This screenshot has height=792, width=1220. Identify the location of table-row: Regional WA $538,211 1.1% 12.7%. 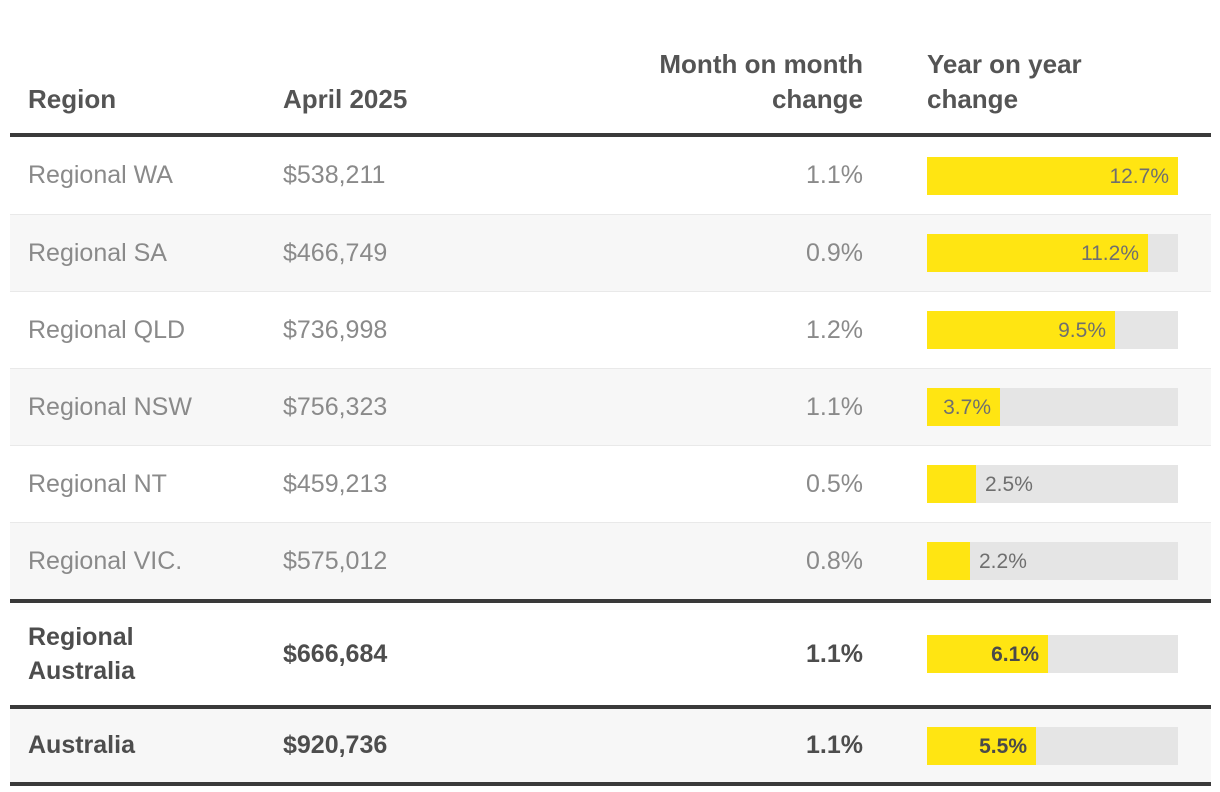
(610, 175).